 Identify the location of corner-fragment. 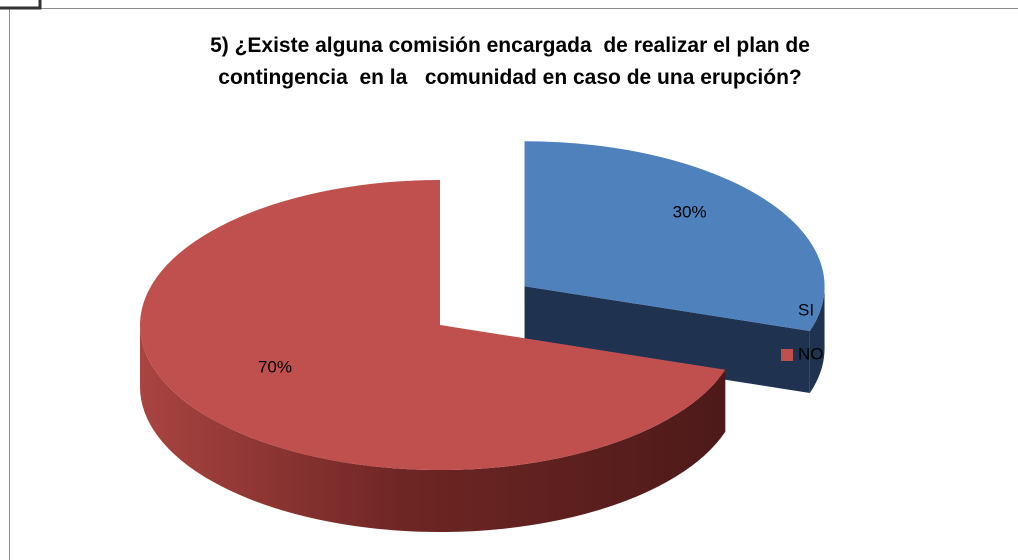
(21, 5).